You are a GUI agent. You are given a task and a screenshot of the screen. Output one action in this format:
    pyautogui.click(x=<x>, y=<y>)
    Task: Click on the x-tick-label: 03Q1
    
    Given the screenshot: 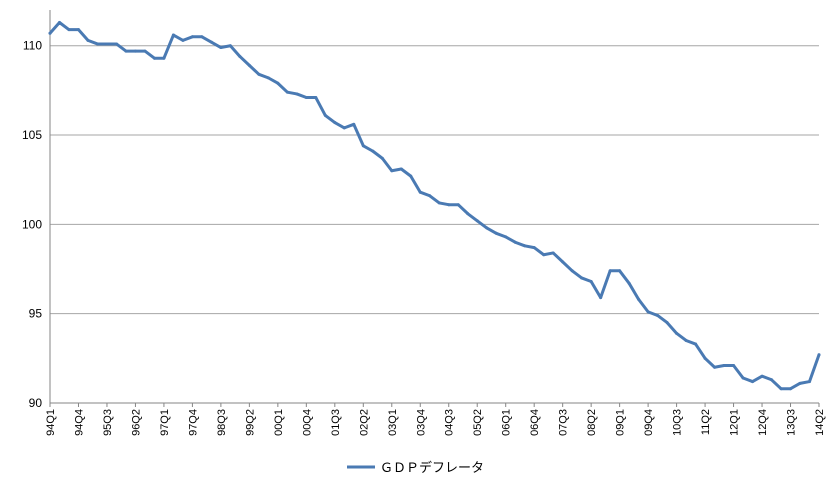 What is the action you would take?
    pyautogui.click(x=393, y=422)
    